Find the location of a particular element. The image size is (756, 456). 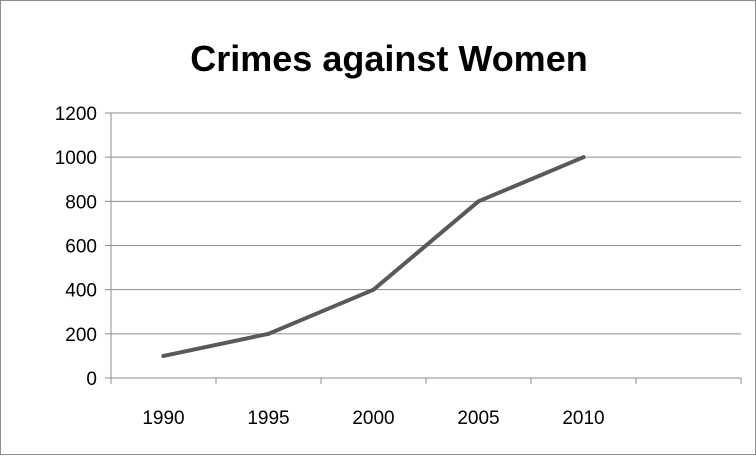

x-tick-labels: 1990 1995 2000 2005 2010 is located at coordinates (373, 418).